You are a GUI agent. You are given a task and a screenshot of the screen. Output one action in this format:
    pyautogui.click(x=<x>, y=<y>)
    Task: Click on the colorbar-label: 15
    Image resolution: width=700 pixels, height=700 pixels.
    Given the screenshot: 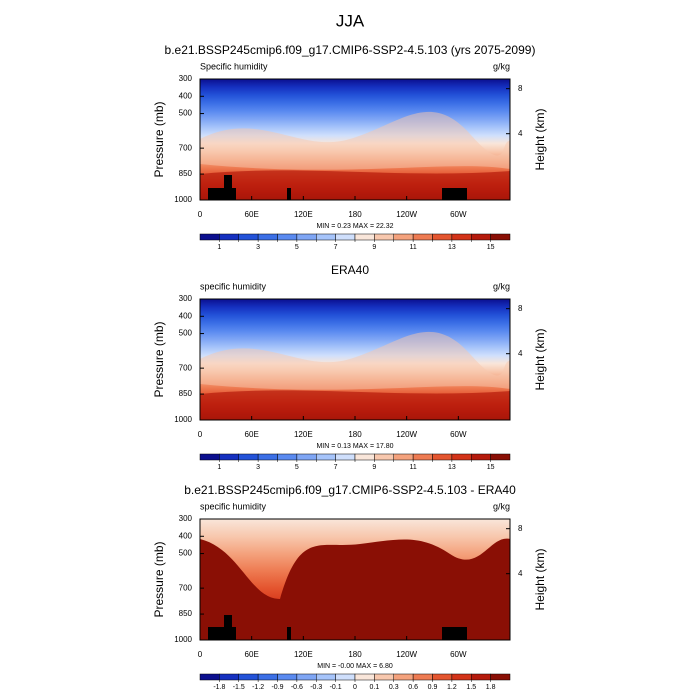 What is the action you would take?
    pyautogui.click(x=491, y=467)
    